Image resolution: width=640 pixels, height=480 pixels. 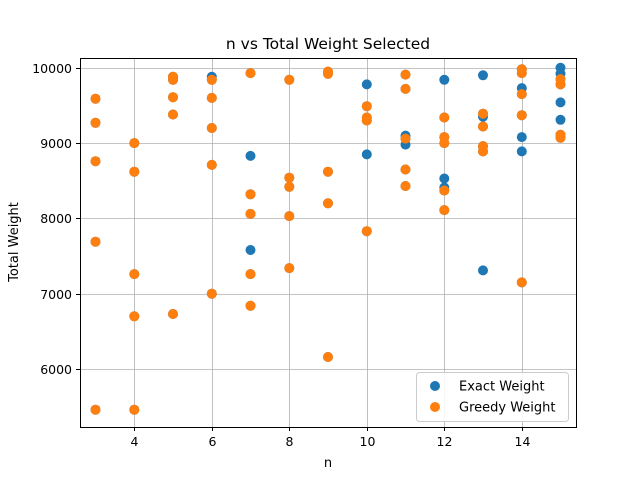 I want to click on legend-label-greedy: Greedy Weight, so click(x=507, y=408).